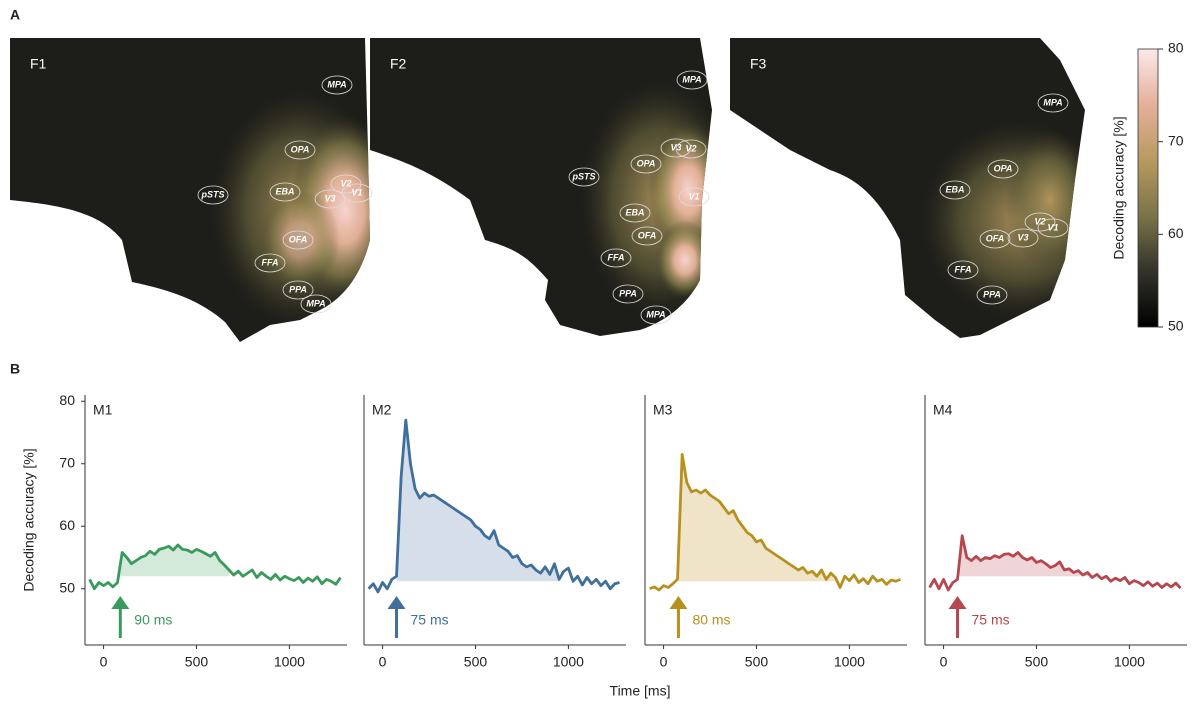  What do you see at coordinates (1119, 187) in the screenshot?
I see `colorbar-label: Decoding accuracy [%]` at bounding box center [1119, 187].